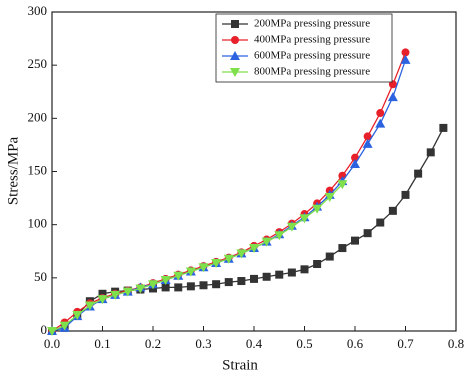  Describe the element at coordinates (52, 343) in the screenshot. I see `x-tick-label: 0.0` at that location.